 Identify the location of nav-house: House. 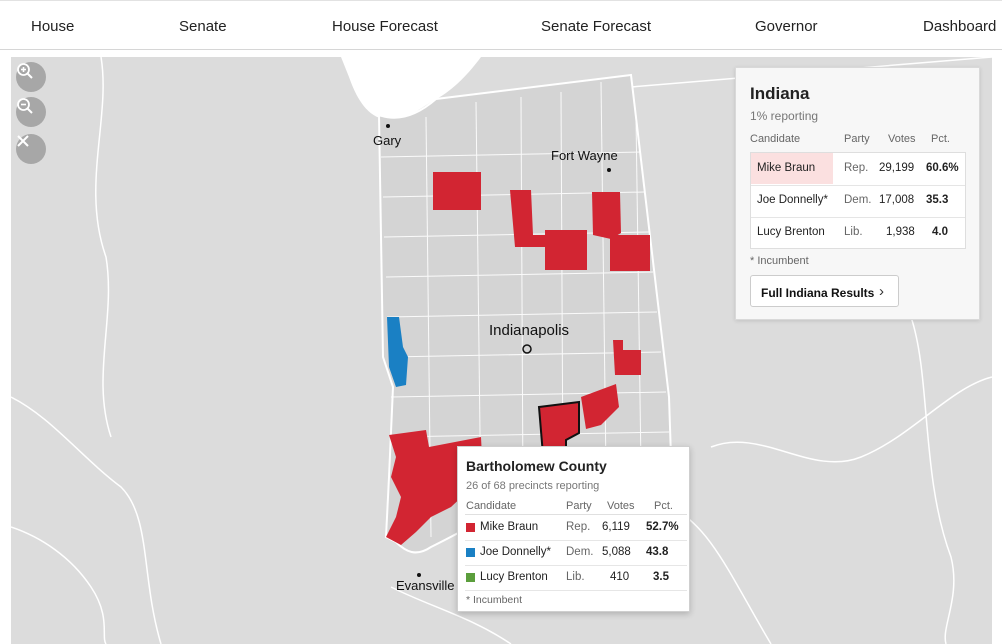
(53, 26).